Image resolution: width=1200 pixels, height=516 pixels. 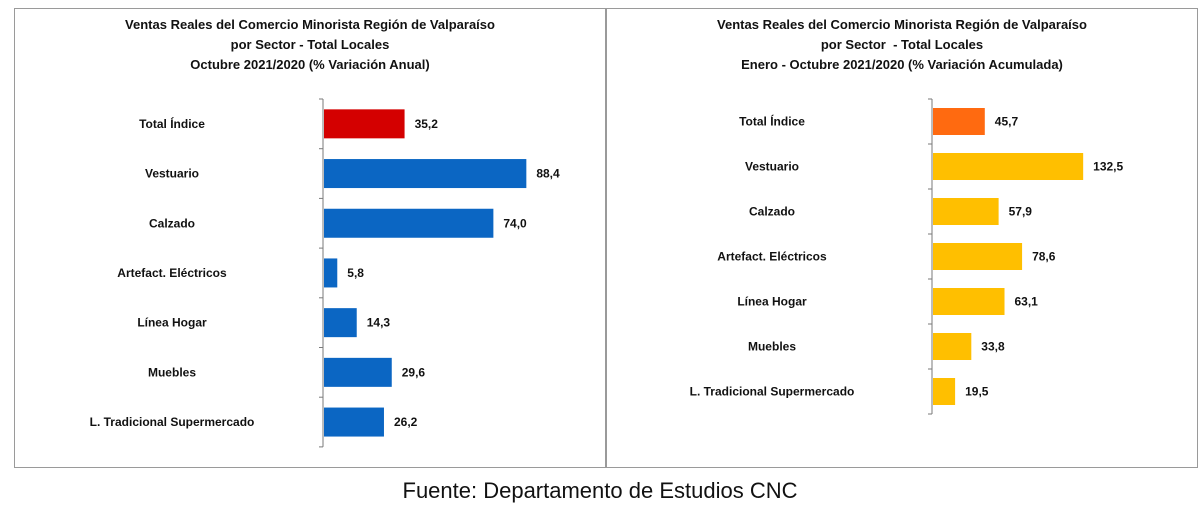 I want to click on value-label: 78,6, so click(x=1044, y=257).